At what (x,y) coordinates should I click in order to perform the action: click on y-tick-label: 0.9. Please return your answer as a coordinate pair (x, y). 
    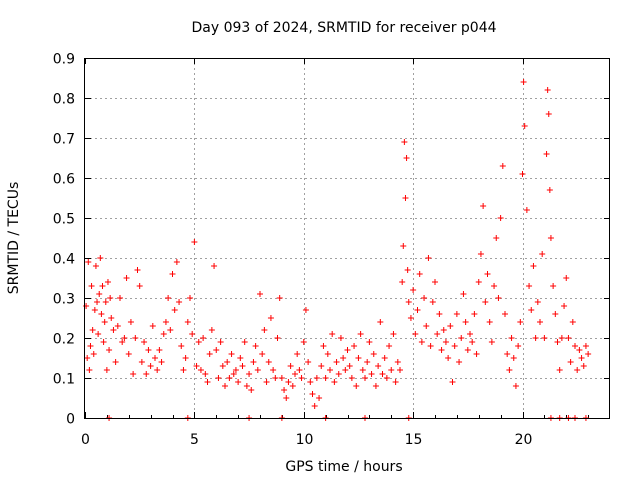
    Looking at the image, I should click on (64, 60).